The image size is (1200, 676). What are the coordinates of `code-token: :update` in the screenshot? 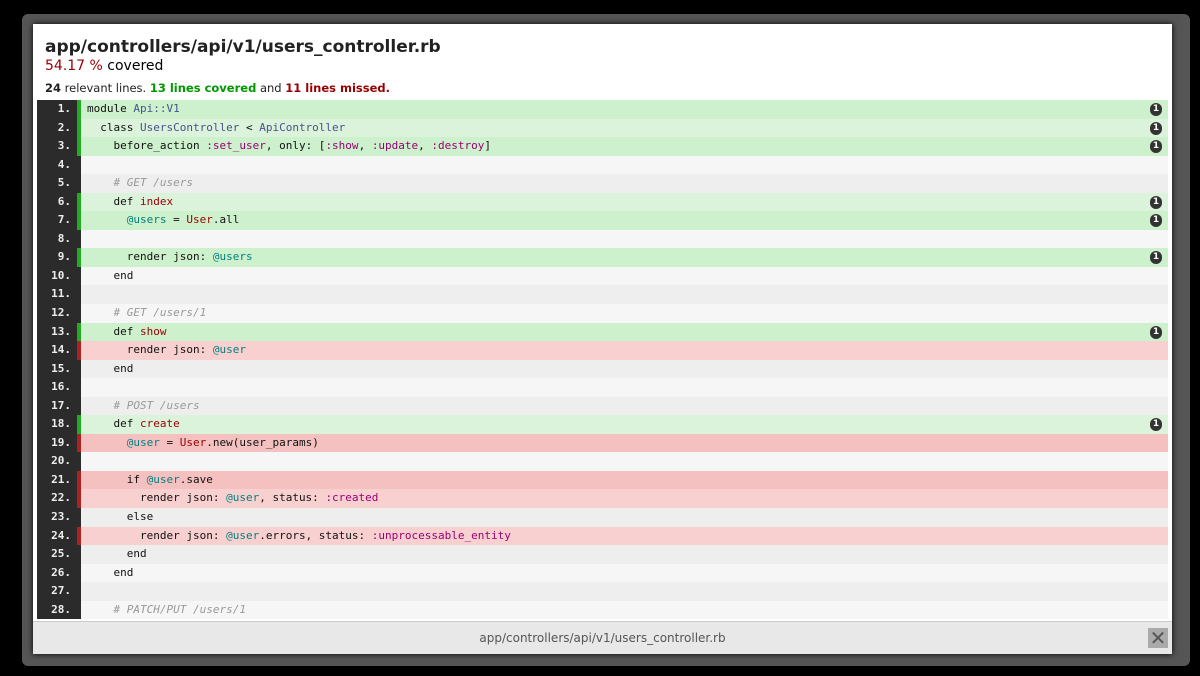 It's located at (395, 146).